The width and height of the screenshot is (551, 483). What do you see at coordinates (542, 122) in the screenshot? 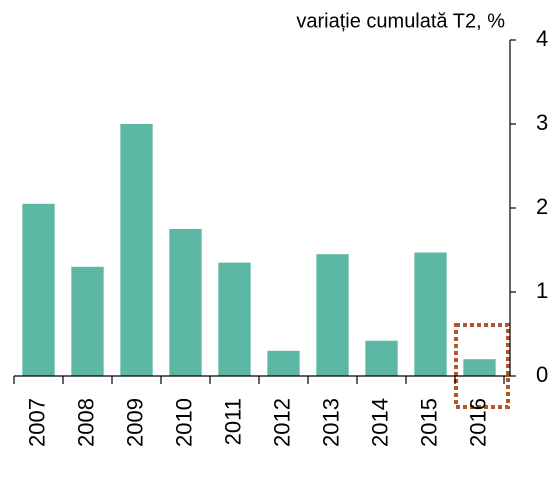
I see `y-tick-label: 3` at bounding box center [542, 122].